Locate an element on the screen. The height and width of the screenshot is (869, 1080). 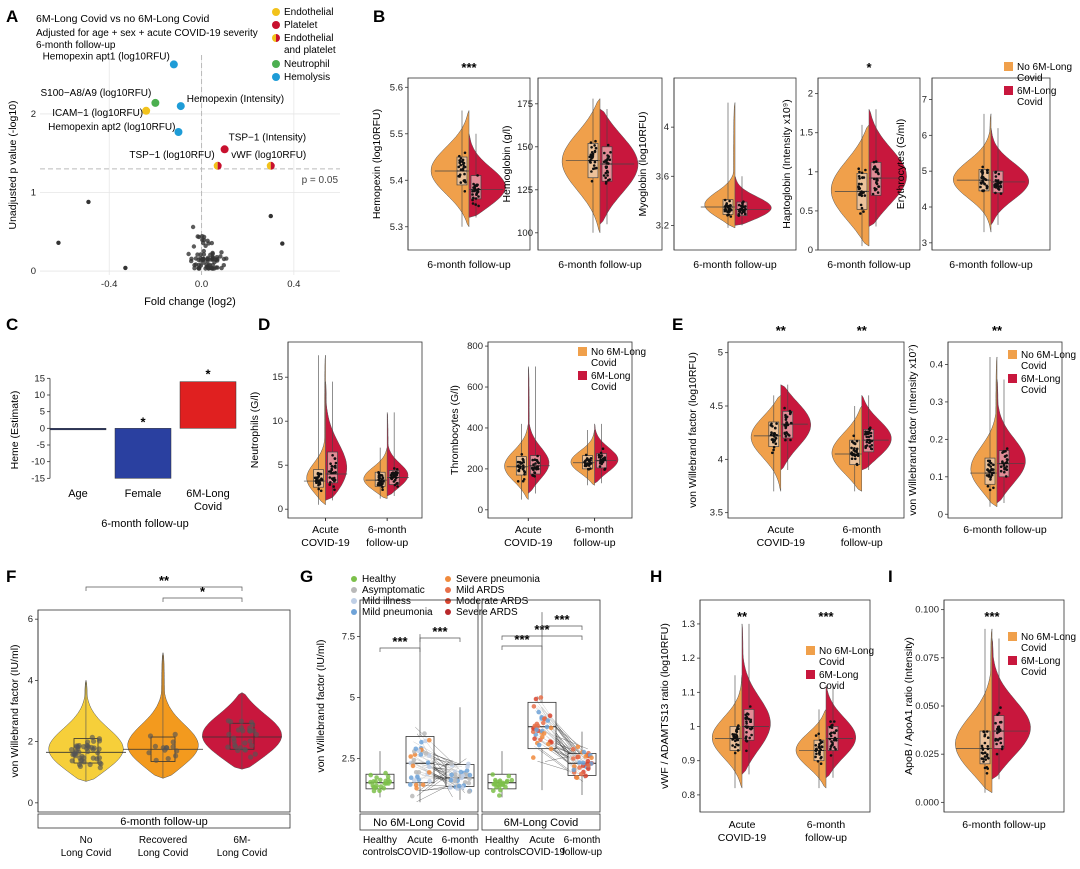
x-category-label: COVID-19 is located at coordinates (742, 838).